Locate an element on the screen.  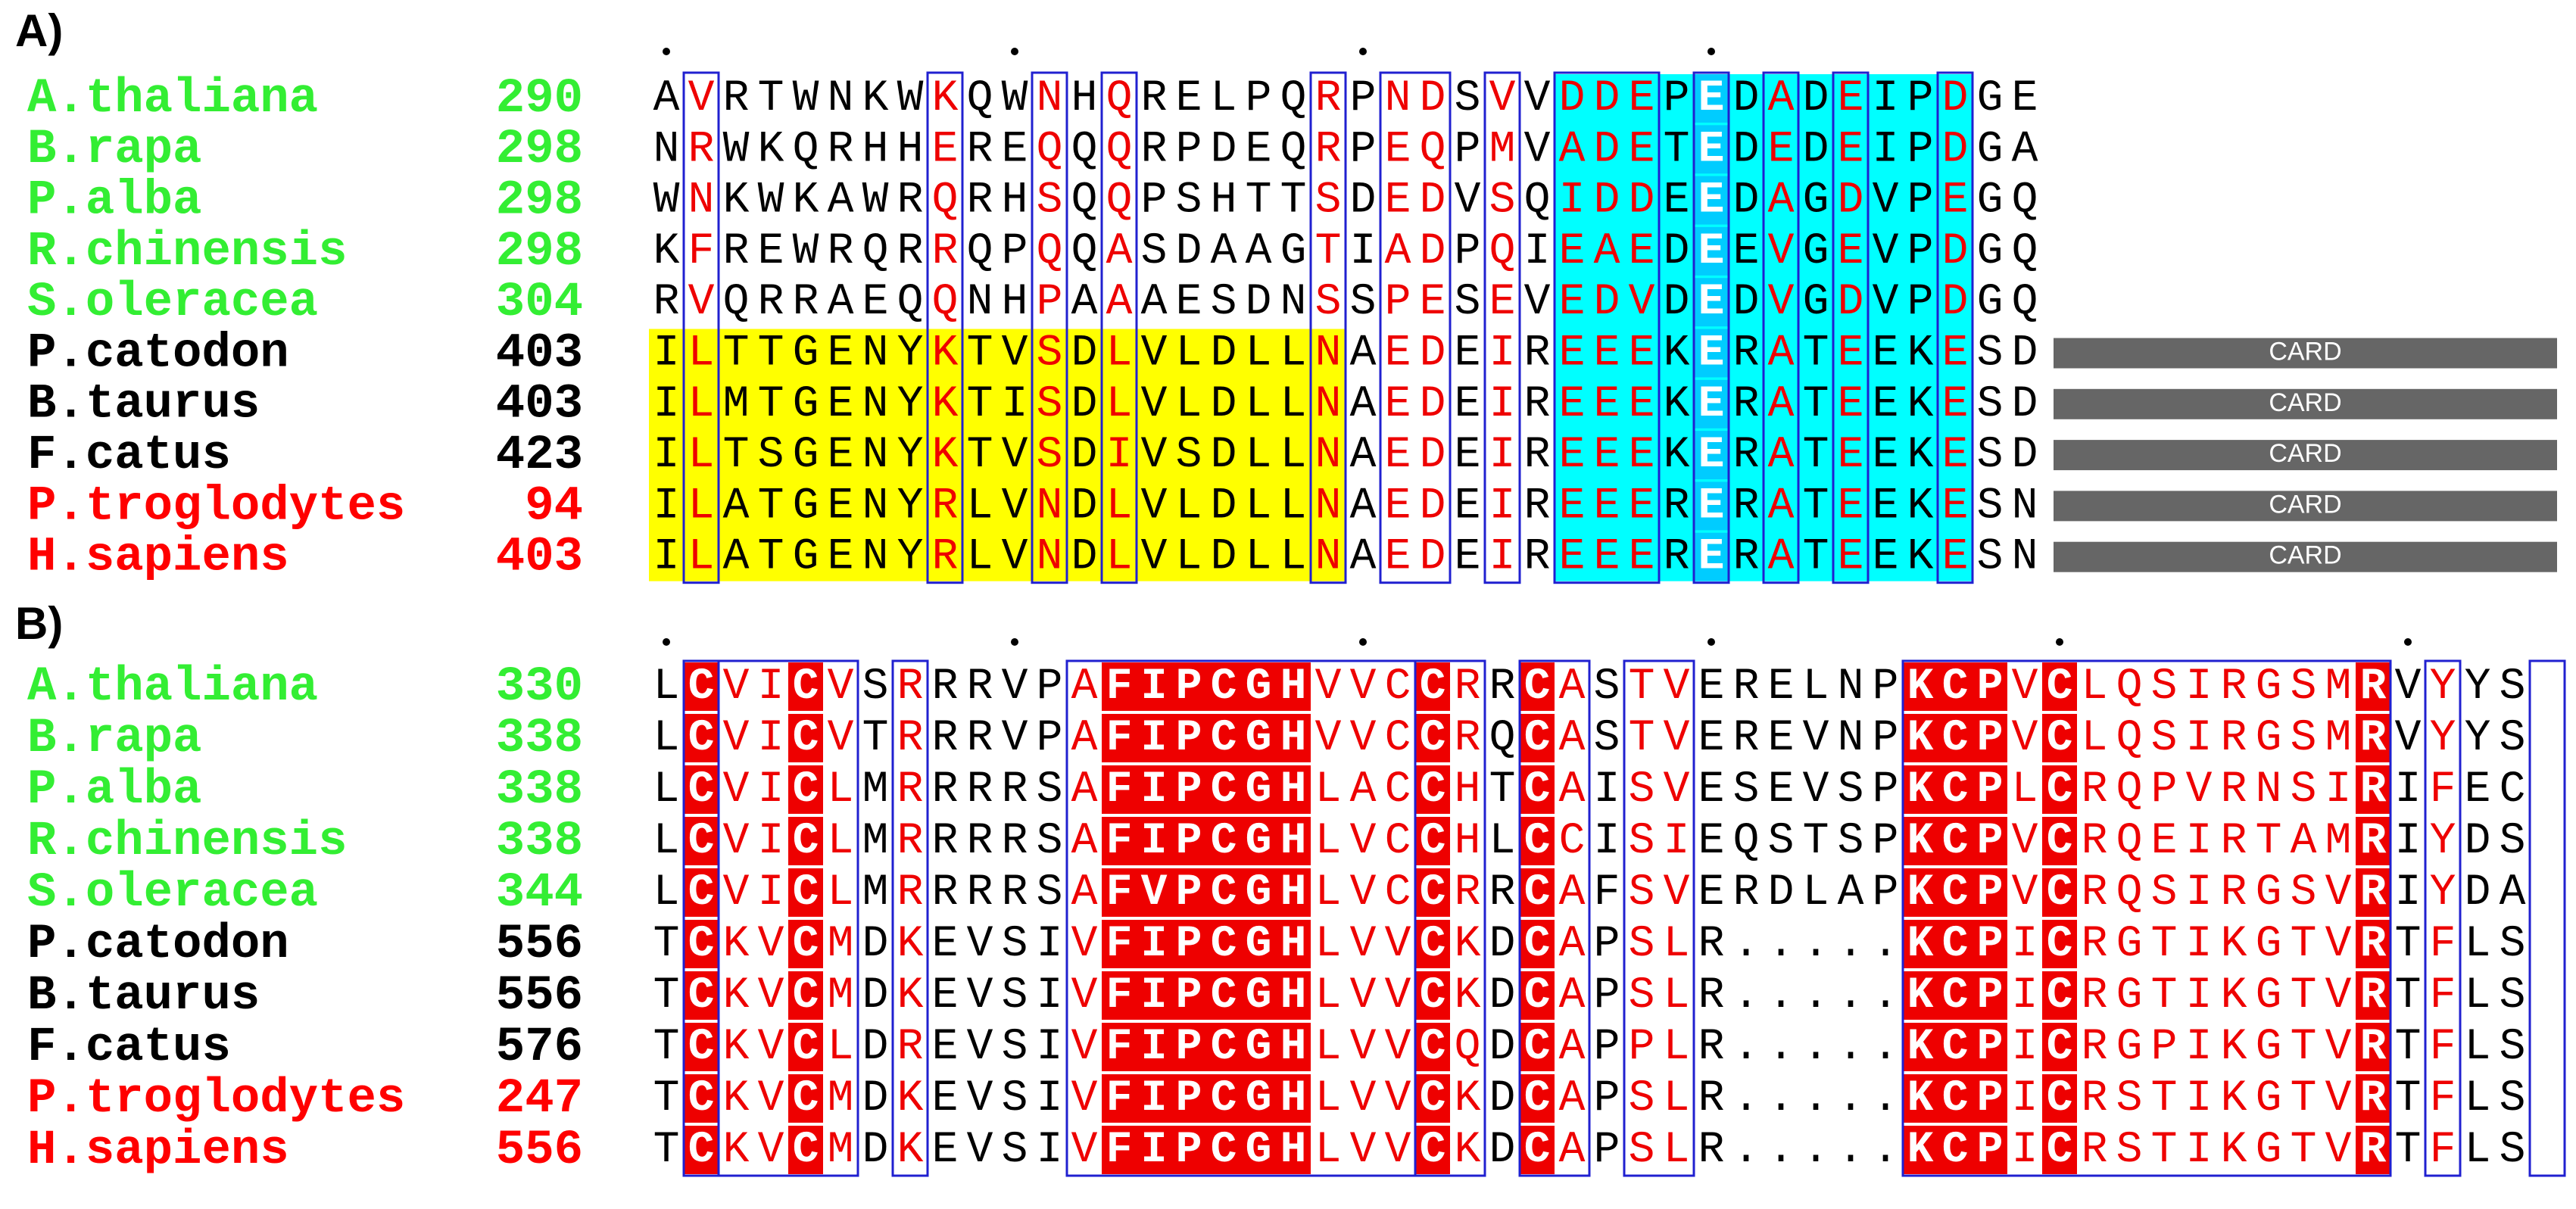
start-position: 247 is located at coordinates (539, 1099).